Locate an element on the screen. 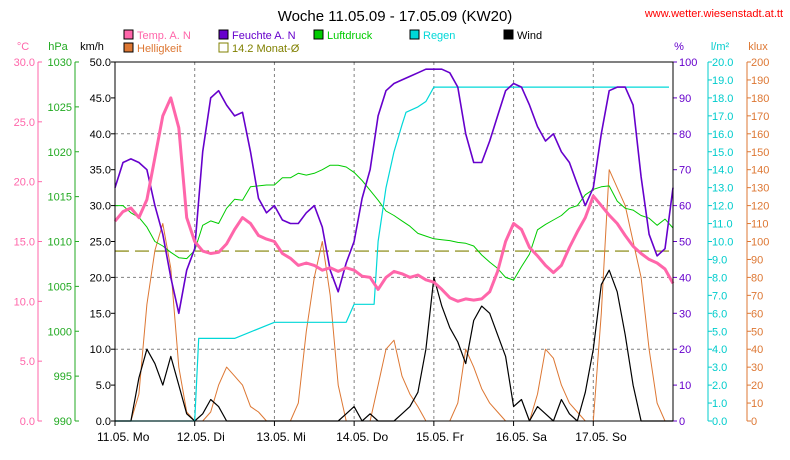 Image resolution: width=790 pixels, height=460 pixels. humidity-axis-tick-label: 100 is located at coordinates (688, 63).